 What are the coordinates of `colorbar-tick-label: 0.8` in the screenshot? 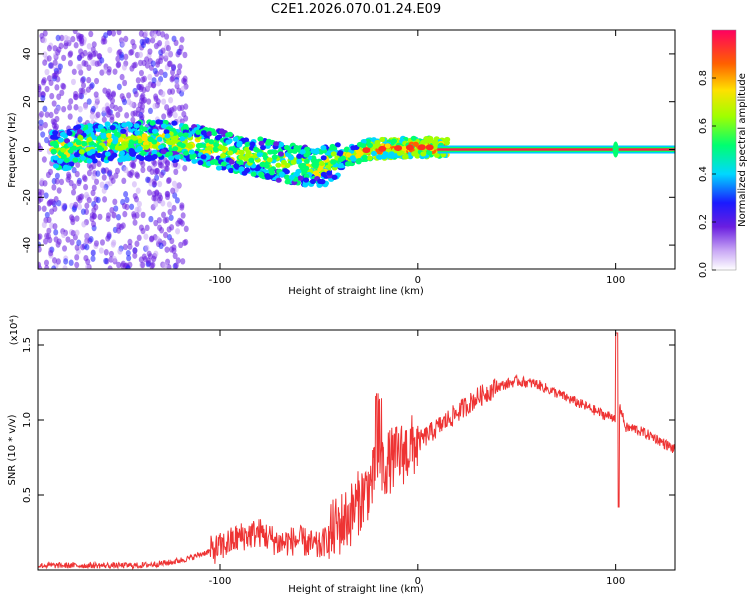 It's located at (703, 78).